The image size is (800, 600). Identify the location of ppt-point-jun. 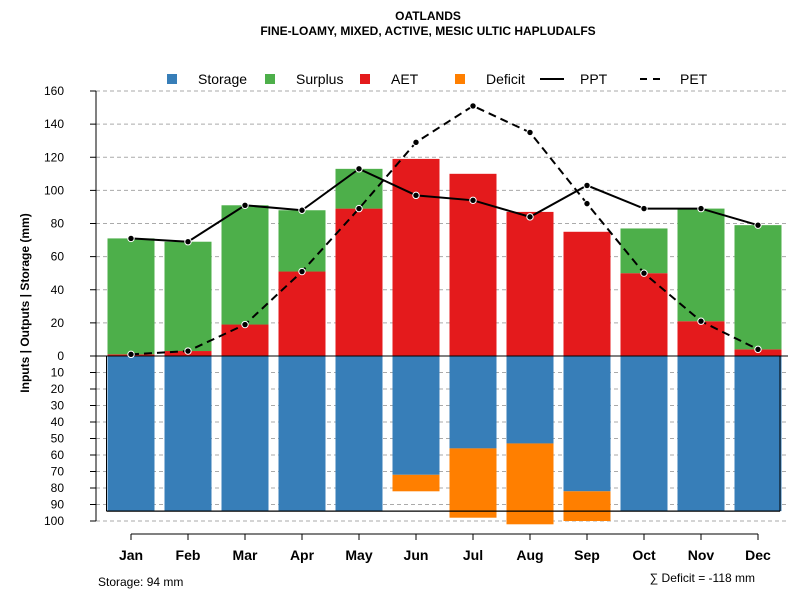
(416, 195).